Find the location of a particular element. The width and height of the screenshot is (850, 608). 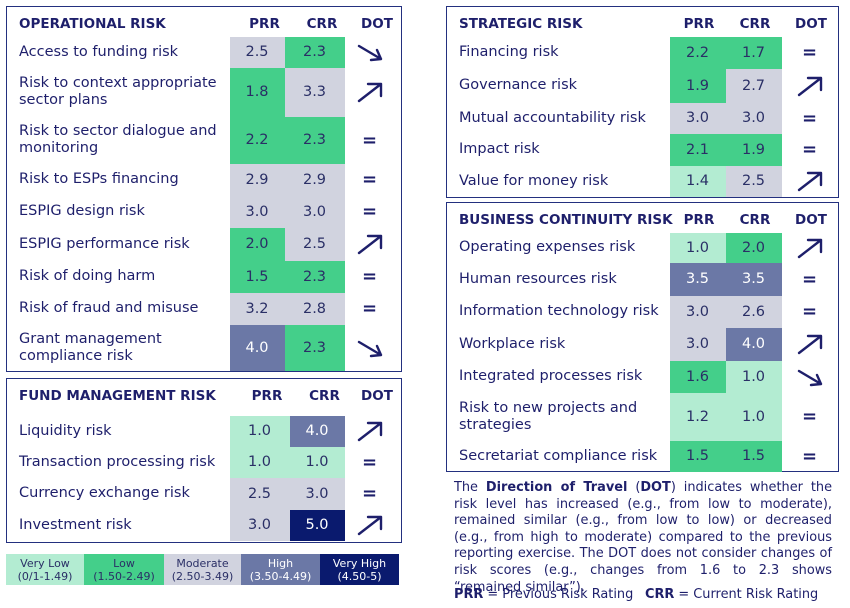

risk-row: Human resources risk 3.5 3.5 = is located at coordinates (642, 279).